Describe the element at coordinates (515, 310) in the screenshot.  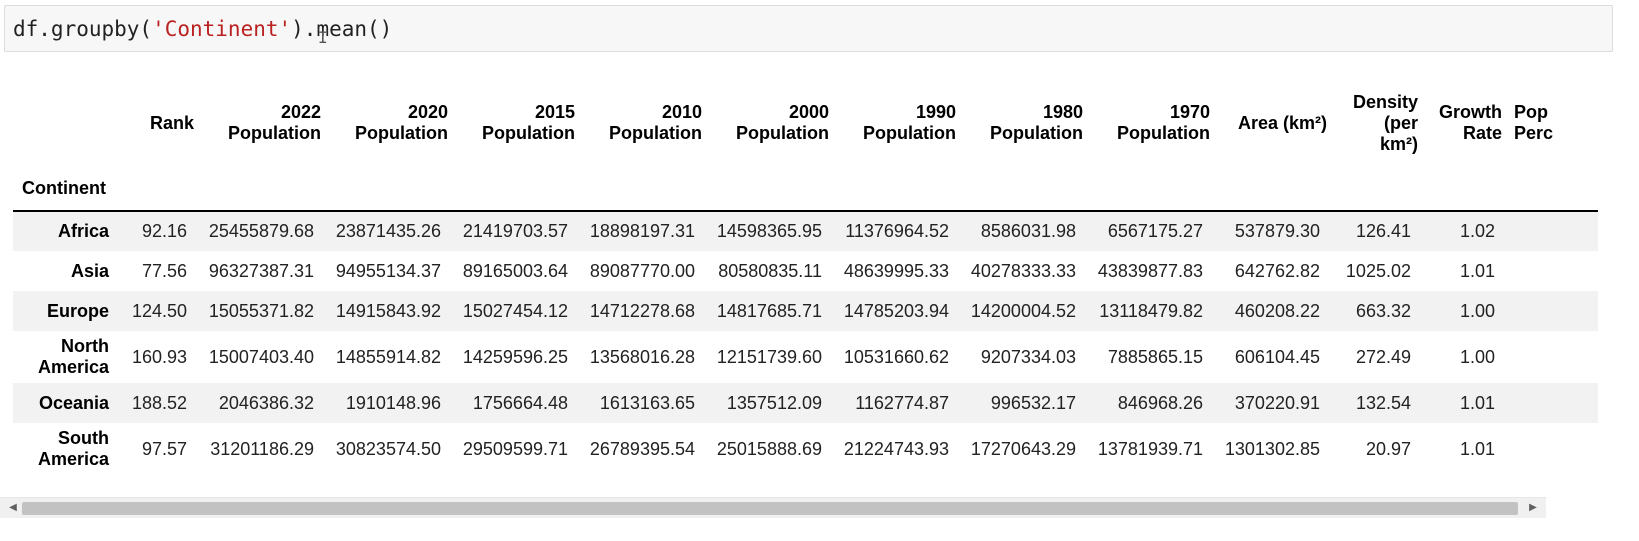
I see `table-cell: 15027454.12` at that location.